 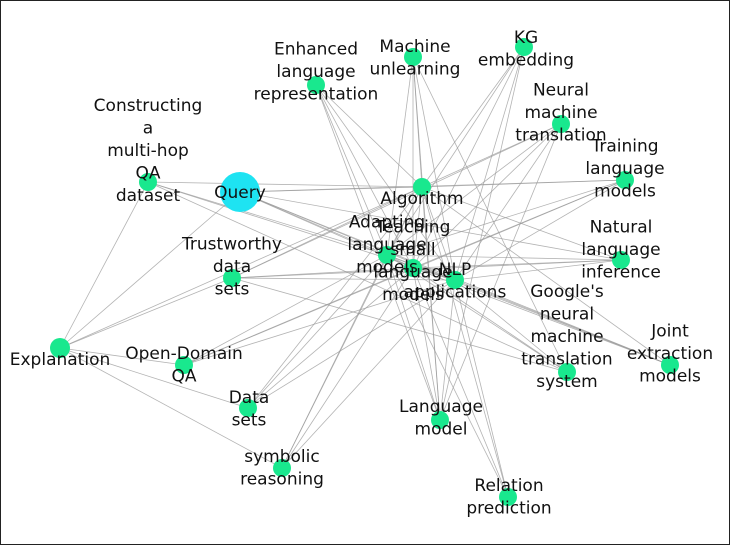 What do you see at coordinates (440, 420) in the screenshot?
I see `node-language-model` at bounding box center [440, 420].